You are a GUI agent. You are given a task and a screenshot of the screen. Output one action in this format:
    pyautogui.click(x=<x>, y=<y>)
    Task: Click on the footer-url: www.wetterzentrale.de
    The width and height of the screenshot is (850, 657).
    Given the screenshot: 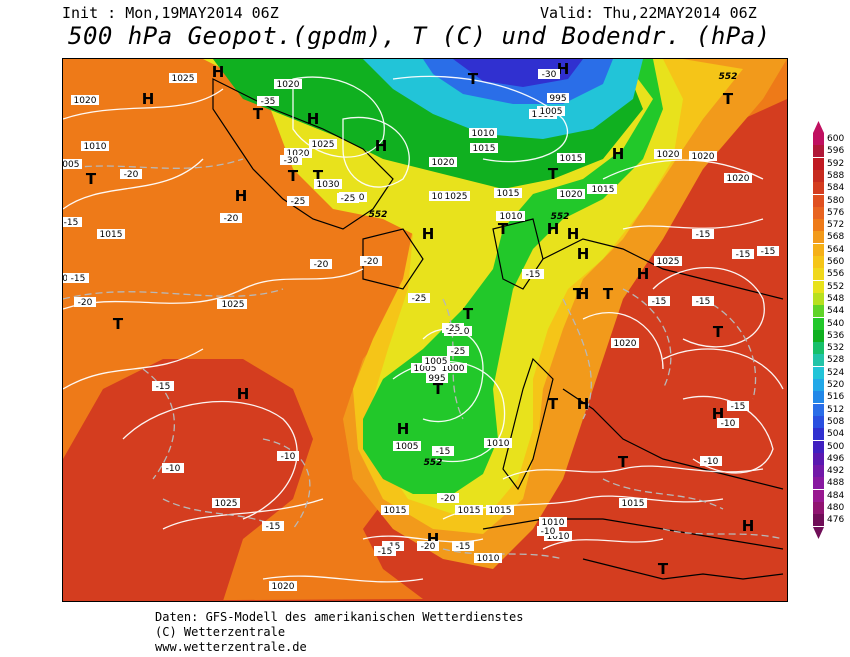 What is the action you would take?
    pyautogui.click(x=231, y=647)
    